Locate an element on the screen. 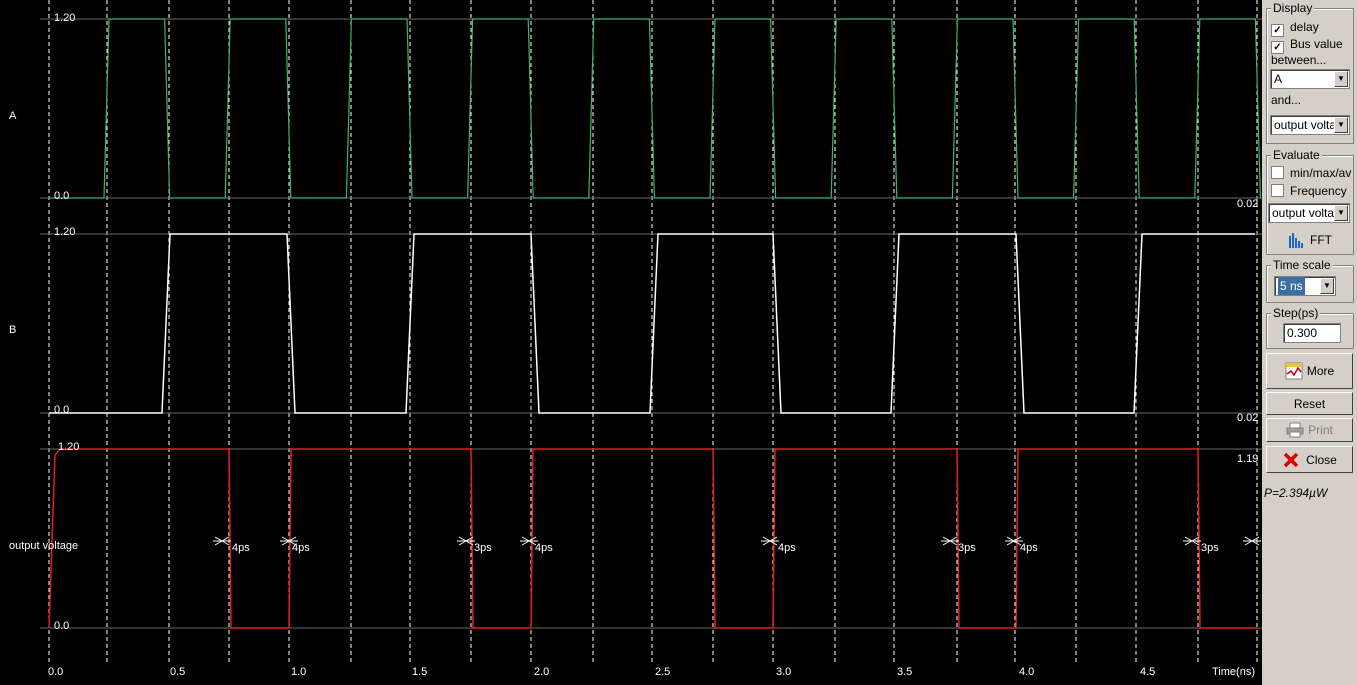  step-group-title: Step(ps) is located at coordinates (1296, 313).